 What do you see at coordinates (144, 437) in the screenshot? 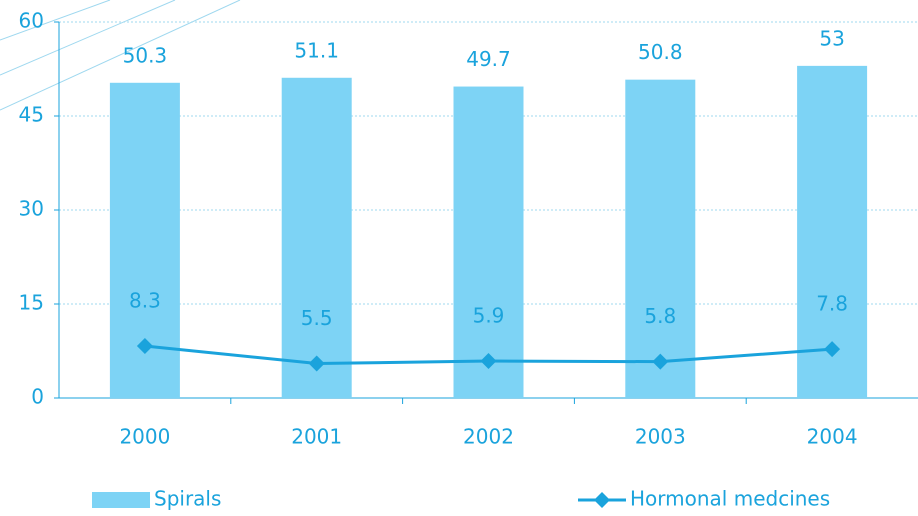
I see `x-tick-label: 2000` at bounding box center [144, 437].